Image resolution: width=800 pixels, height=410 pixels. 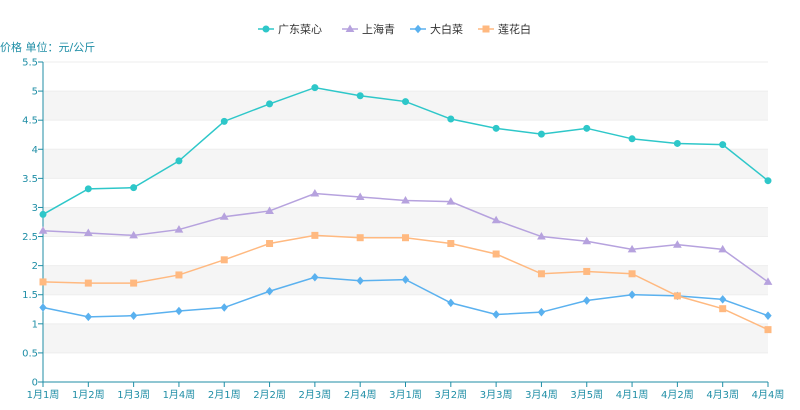 I want to click on x-tick-label: 1月3周, so click(x=133, y=395).